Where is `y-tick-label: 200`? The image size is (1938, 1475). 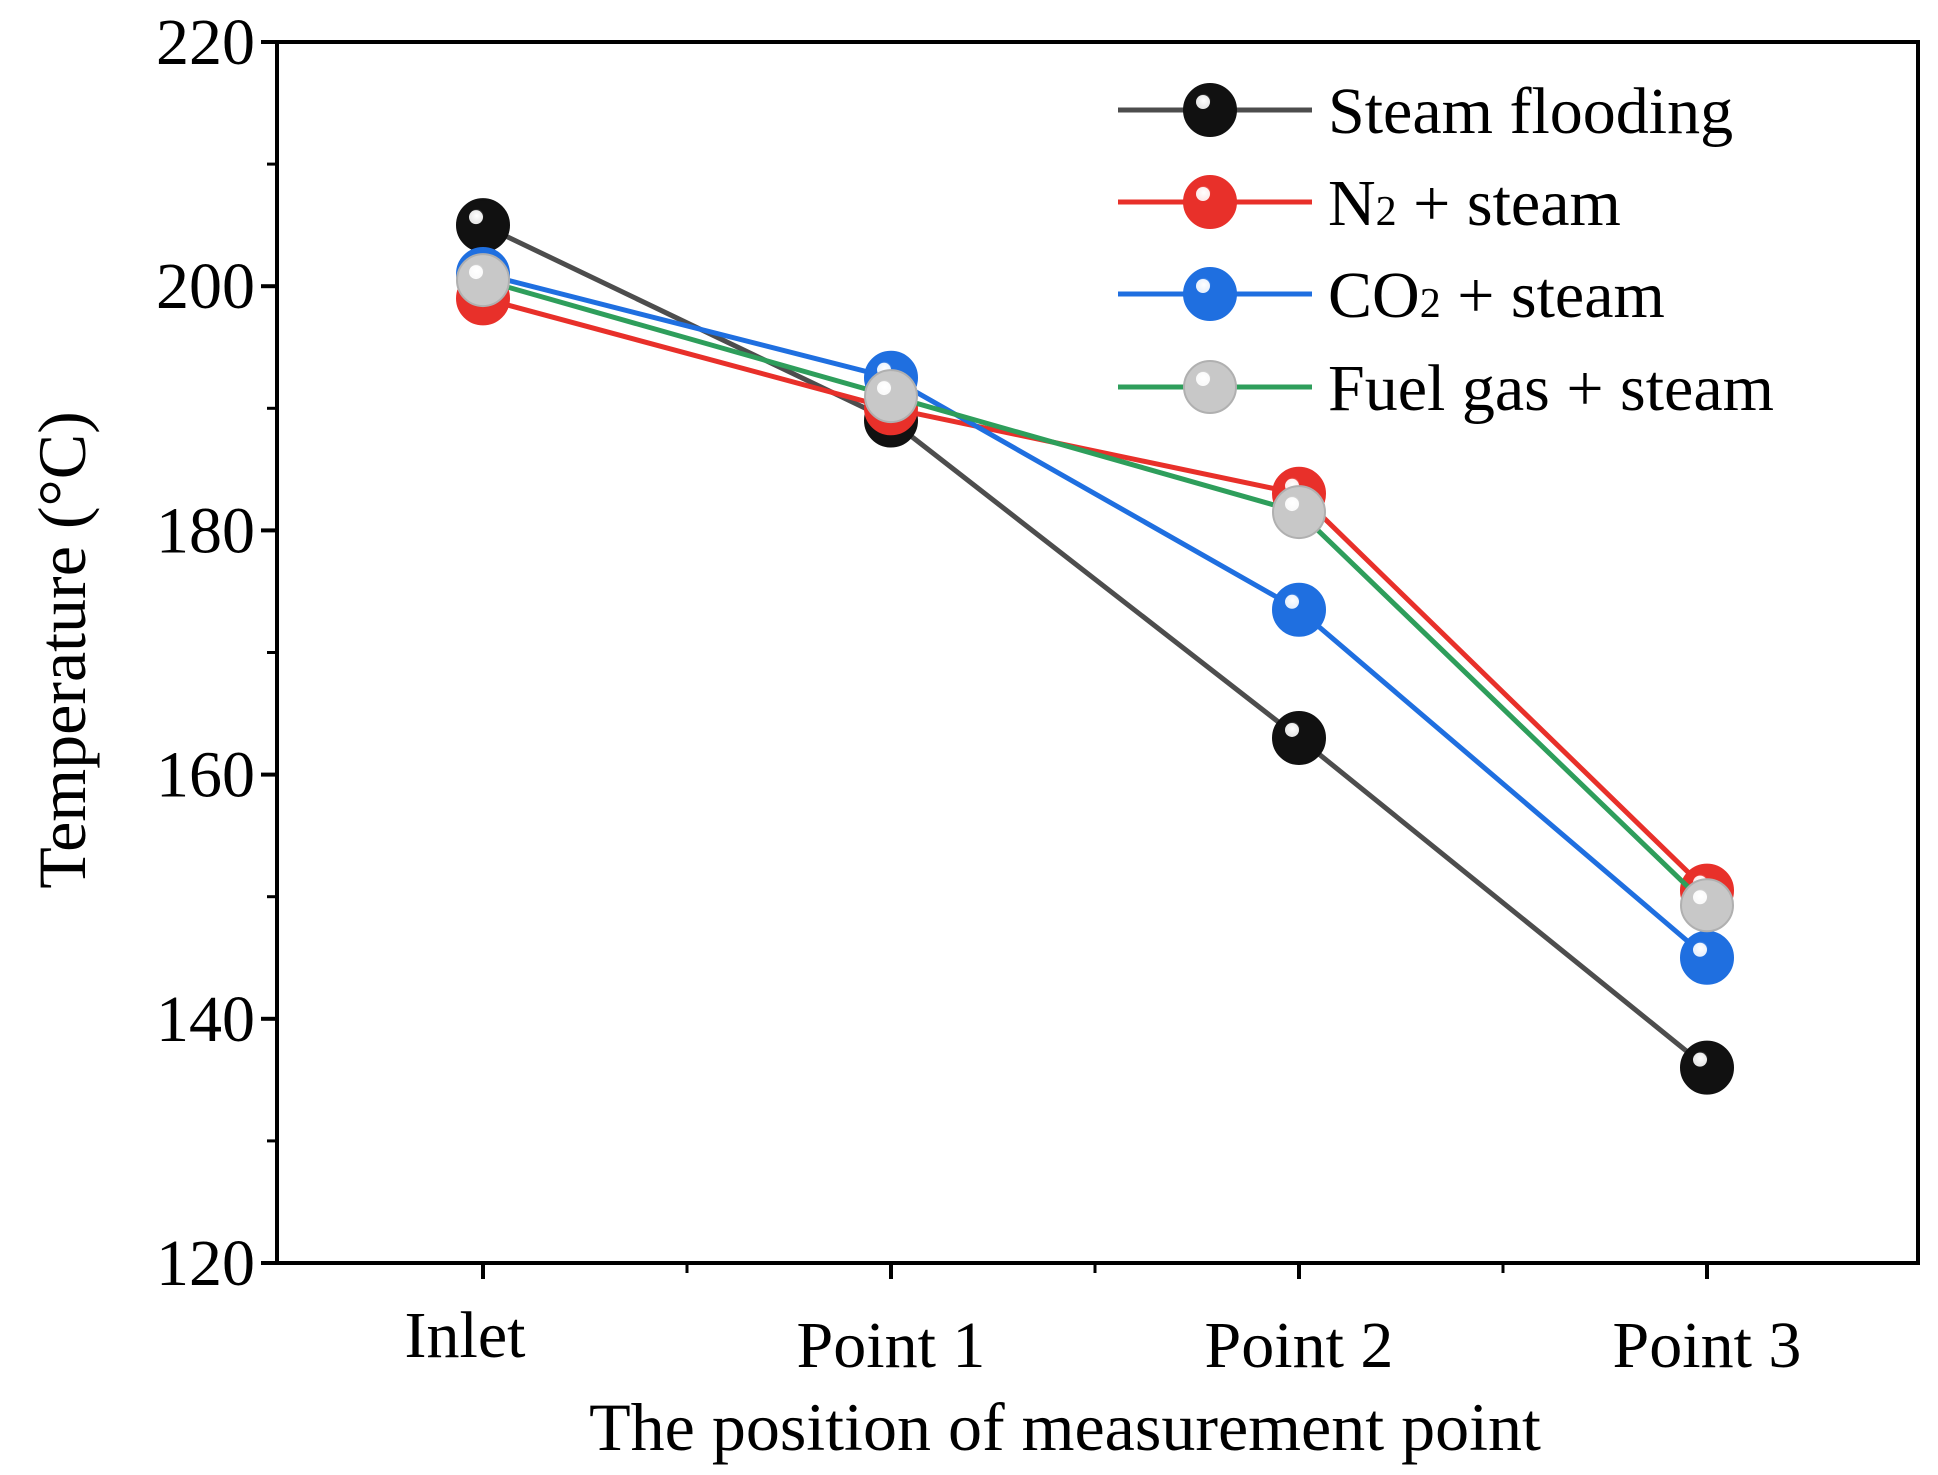
y-tick-label: 200 is located at coordinates (205, 286).